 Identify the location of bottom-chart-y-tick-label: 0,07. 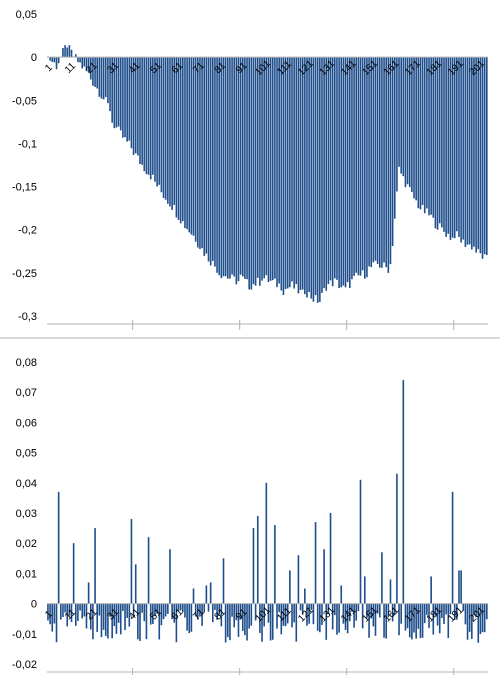
(26, 393).